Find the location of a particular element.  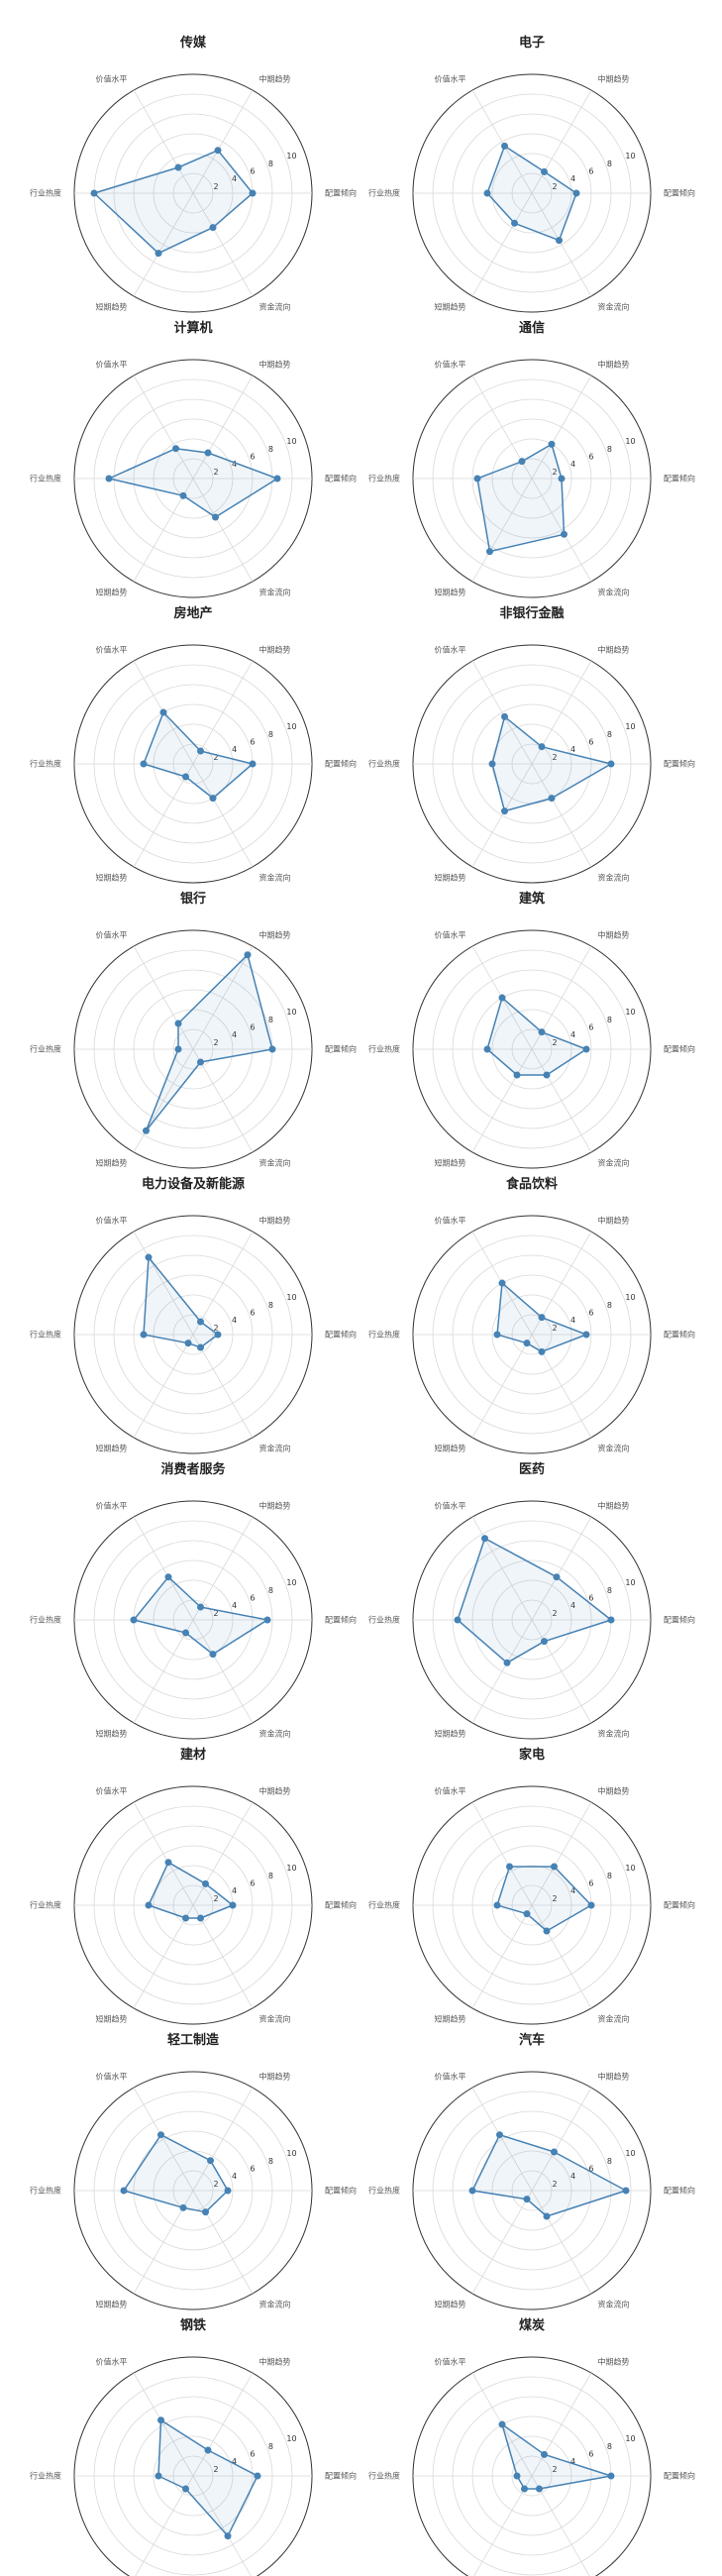

chart-title: 计算机 is located at coordinates (192, 328).